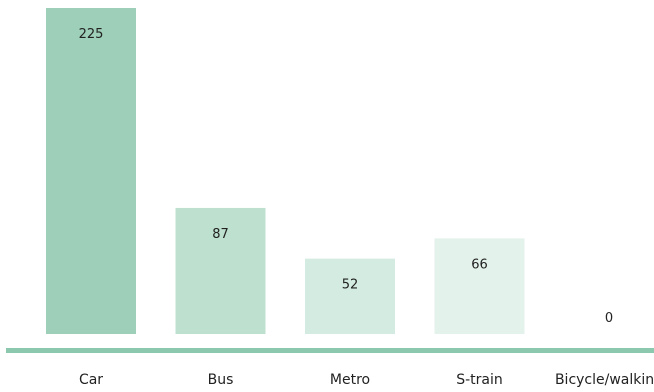 Image resolution: width=654 pixels, height=392 pixels. I want to click on value-label: 0, so click(609, 318).